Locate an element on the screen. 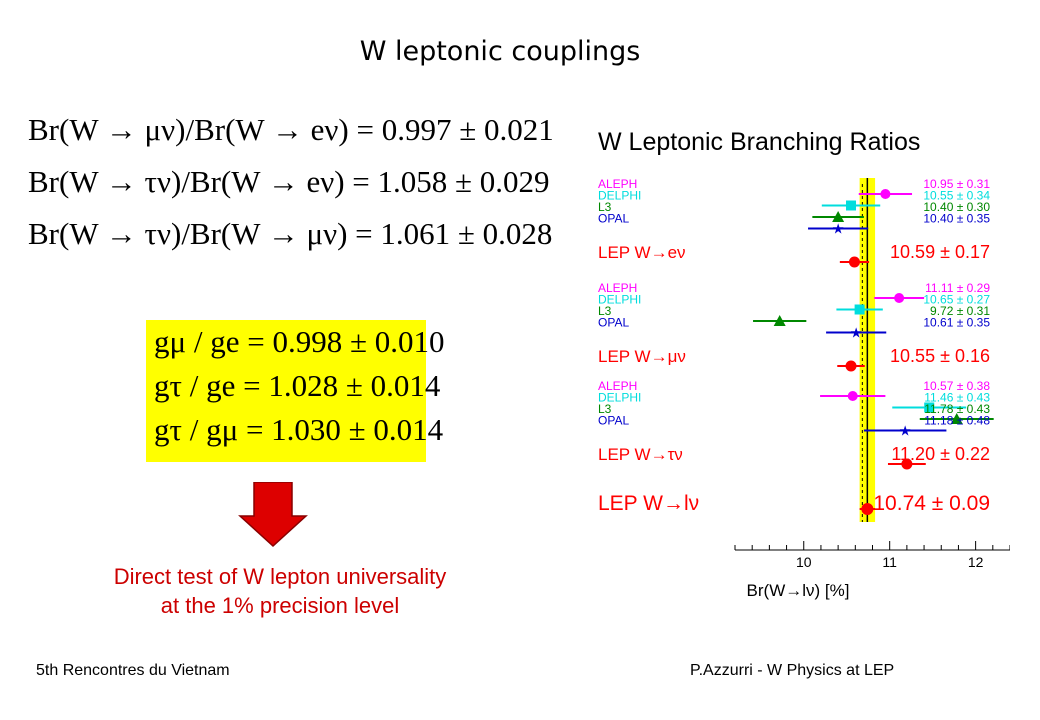 This screenshot has width=1040, height=720. x-tick-label: 12 is located at coordinates (976, 562).